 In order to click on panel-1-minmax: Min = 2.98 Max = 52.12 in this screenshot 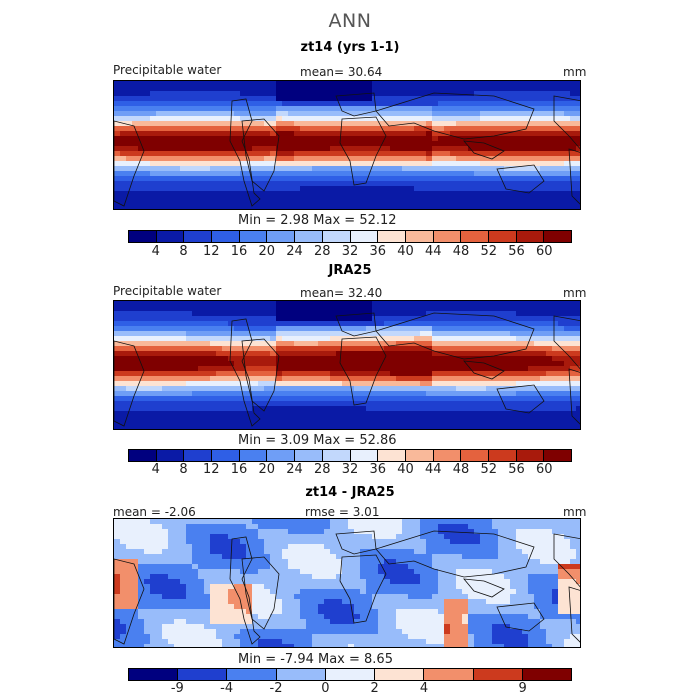, I will do `click(317, 220)`.